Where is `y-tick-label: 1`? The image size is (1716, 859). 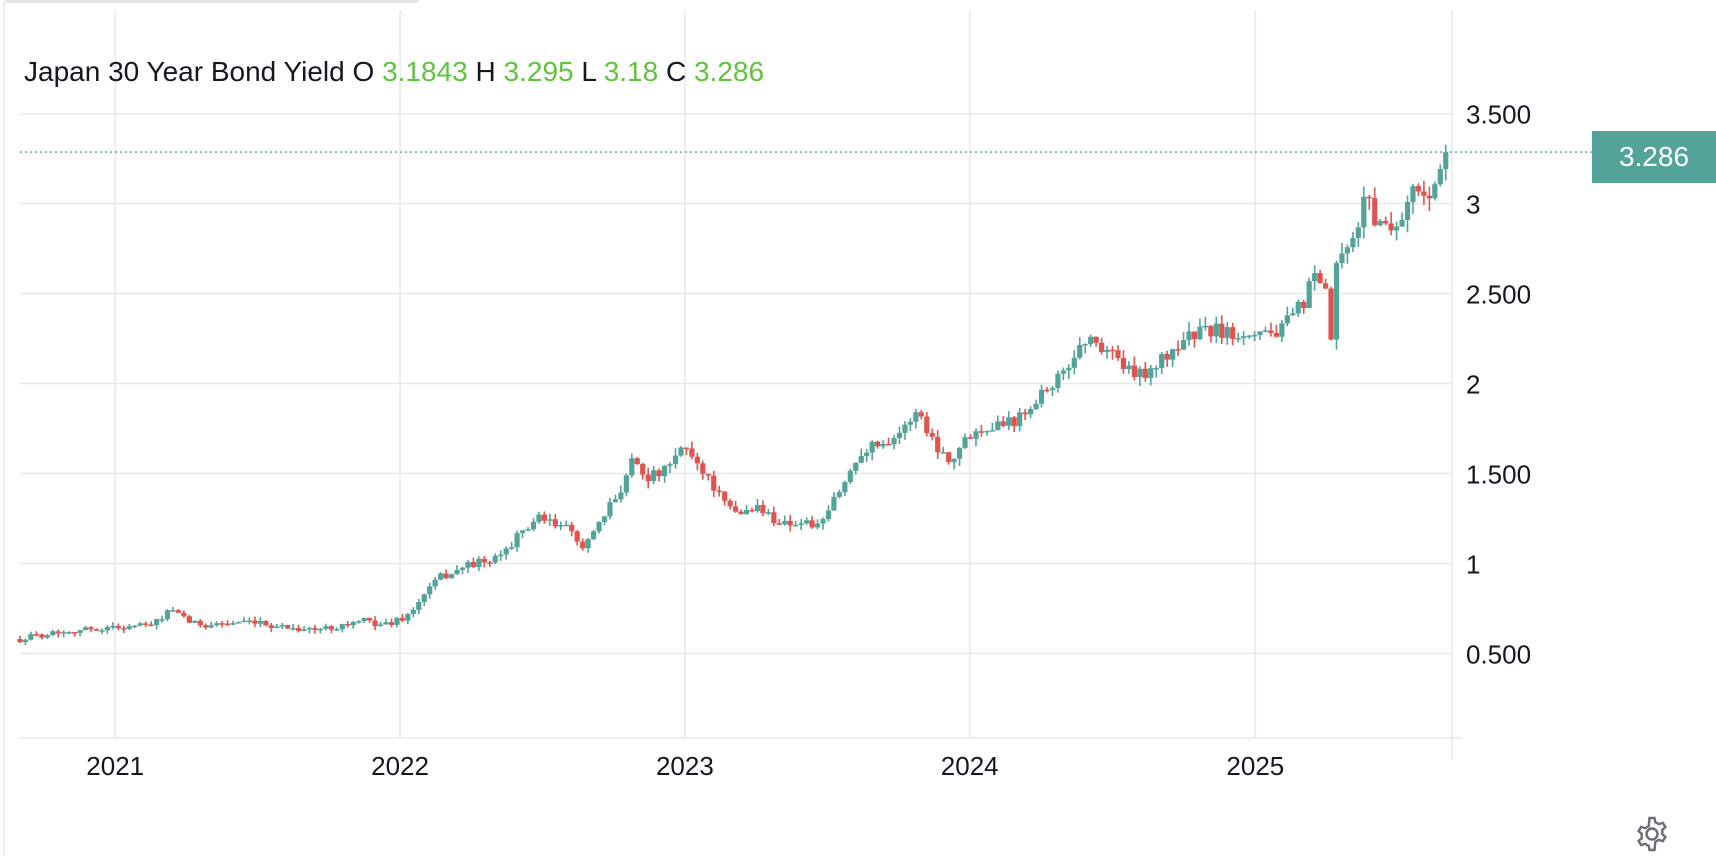 y-tick-label: 1 is located at coordinates (1473, 564).